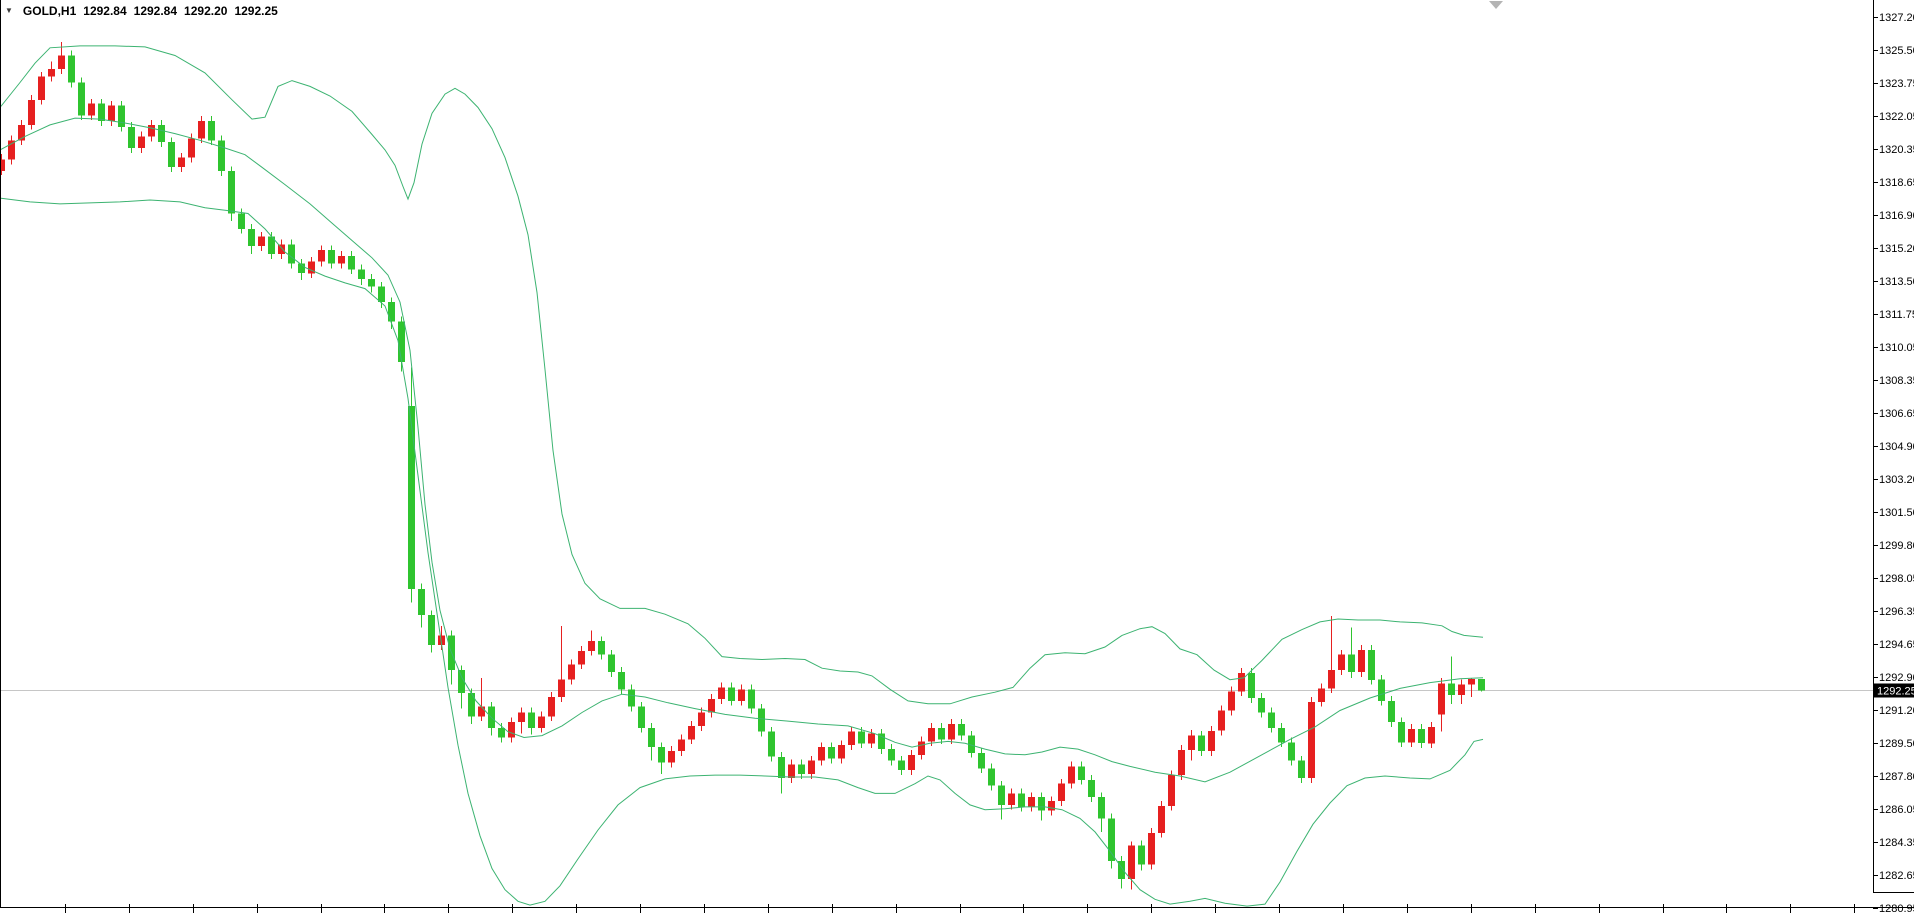 Image resolution: width=1914 pixels, height=913 pixels. Describe the element at coordinates (1496, 5) in the screenshot. I see `chart-shift-marker` at that location.